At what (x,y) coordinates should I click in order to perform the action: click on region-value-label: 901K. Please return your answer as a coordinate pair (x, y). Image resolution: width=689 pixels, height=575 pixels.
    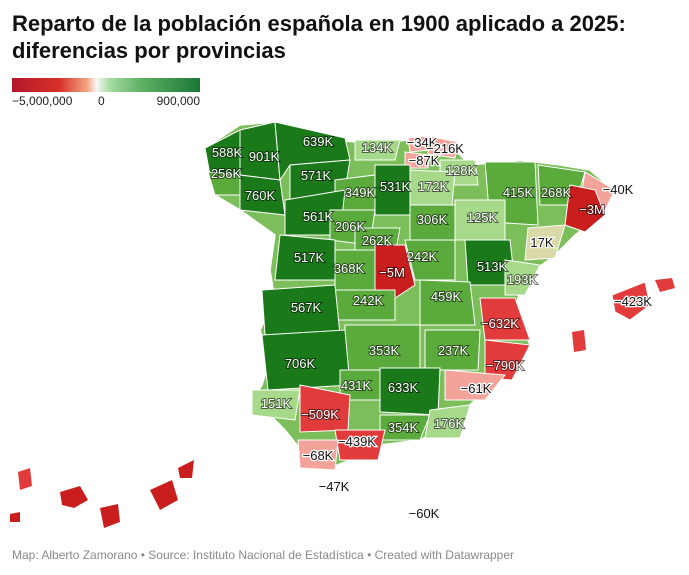
    Looking at the image, I should click on (264, 156).